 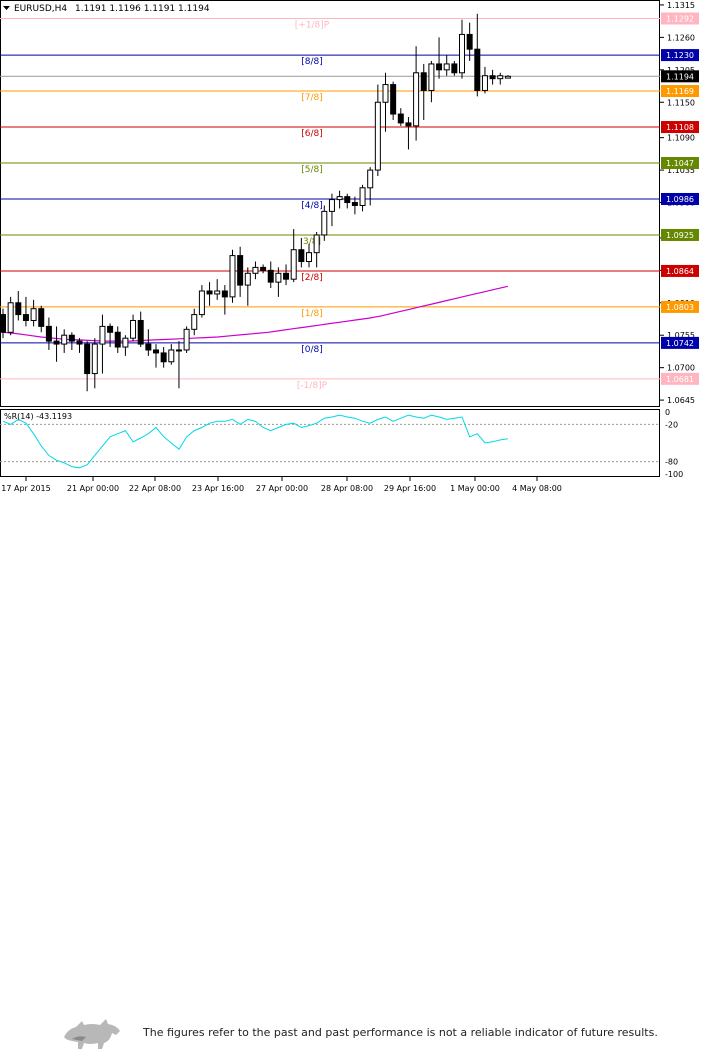 I want to click on level-price-label: 1.0925, so click(x=680, y=235).